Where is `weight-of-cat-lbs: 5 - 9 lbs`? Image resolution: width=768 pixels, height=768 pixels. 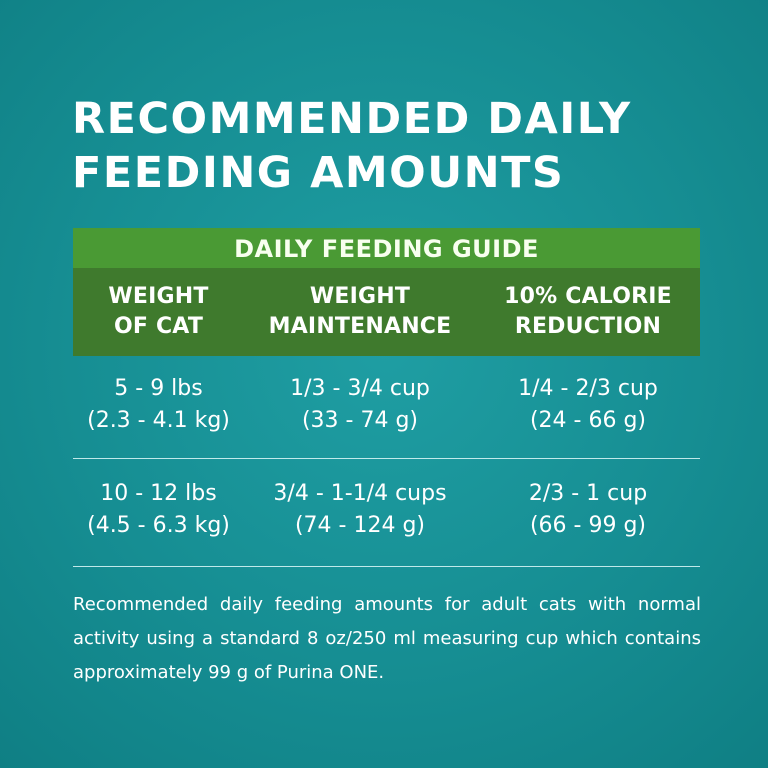
weight-of-cat-lbs: 5 - 9 lbs is located at coordinates (158, 388).